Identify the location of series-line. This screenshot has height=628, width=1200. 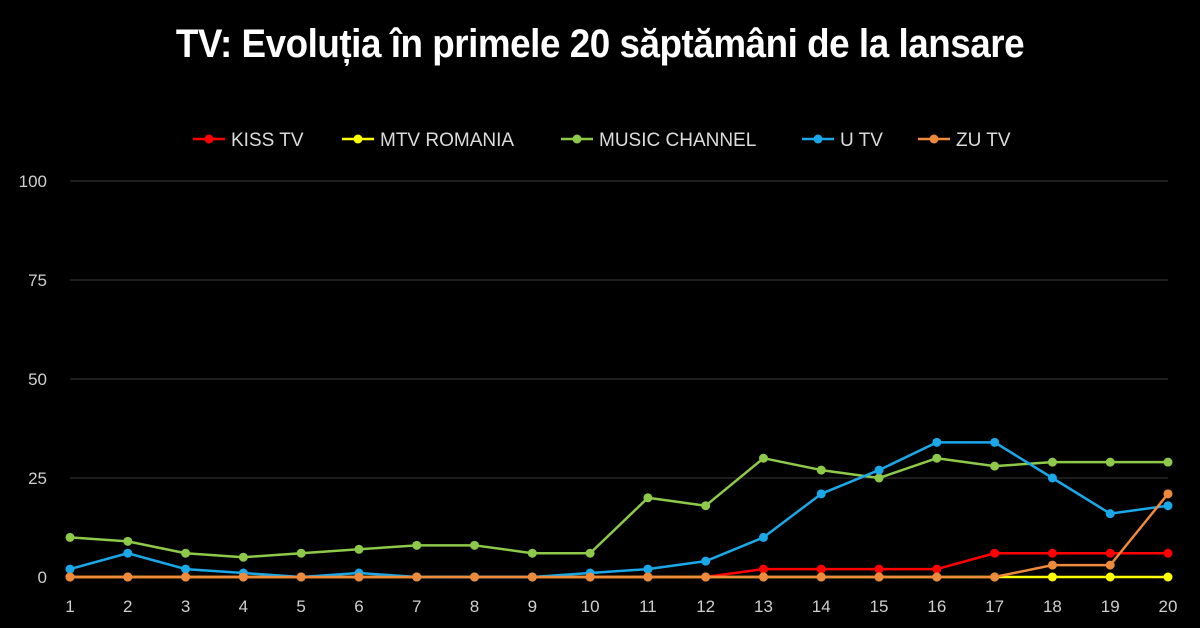
(619, 536).